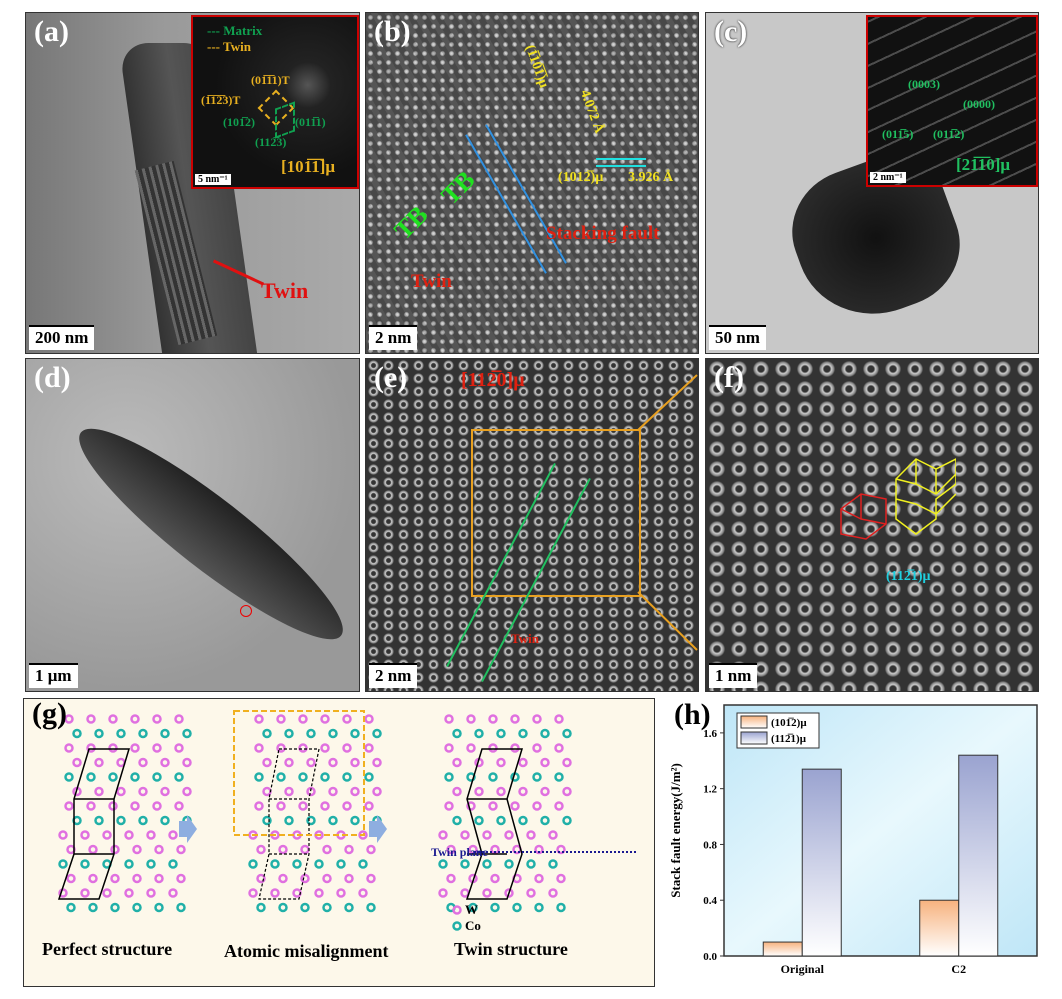 The width and height of the screenshot is (1062, 999). I want to click on matrix-cell, so click(285, 120).